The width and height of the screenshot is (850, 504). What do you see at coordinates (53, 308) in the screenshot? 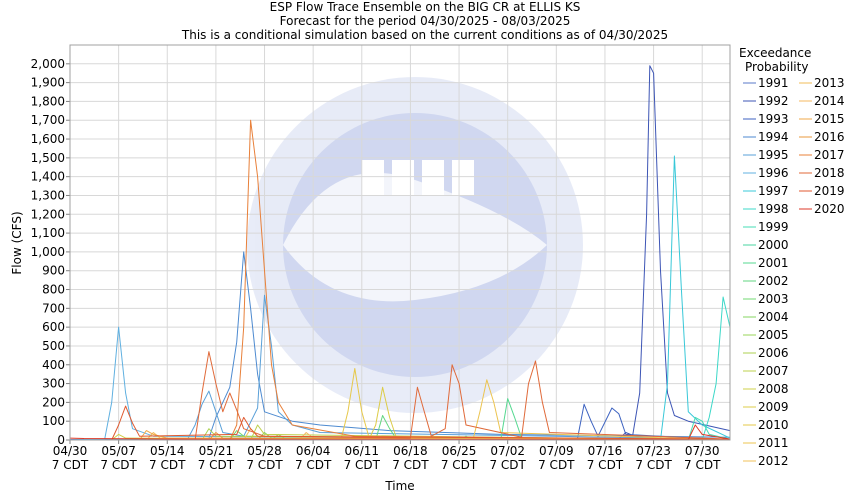
I see `y-tick-label: 700` at bounding box center [53, 308].